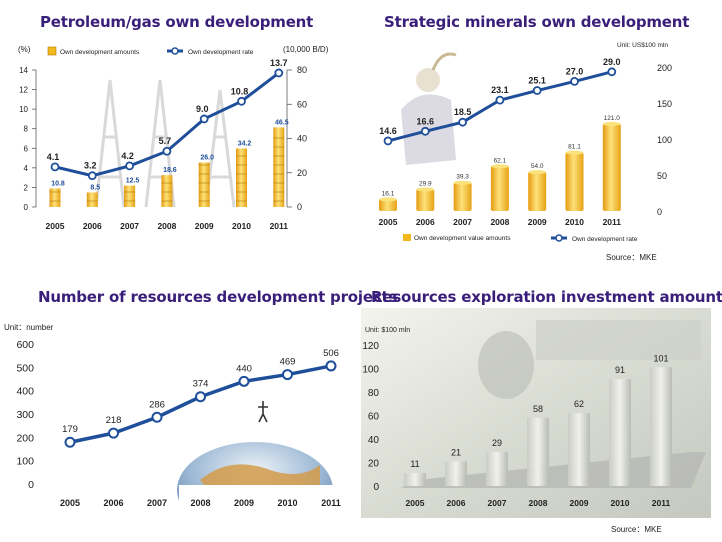  Describe the element at coordinates (202, 109) in the screenshot. I see `rate-label-2009: 9.0` at that location.